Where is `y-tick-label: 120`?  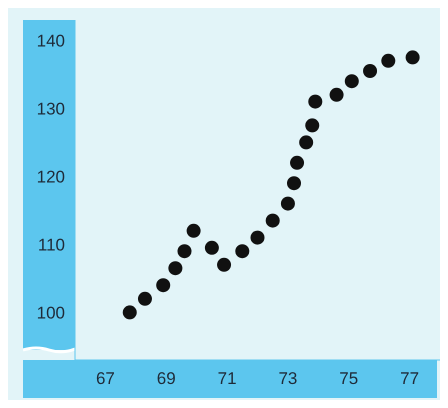 y-tick-label: 120 is located at coordinates (50, 176).